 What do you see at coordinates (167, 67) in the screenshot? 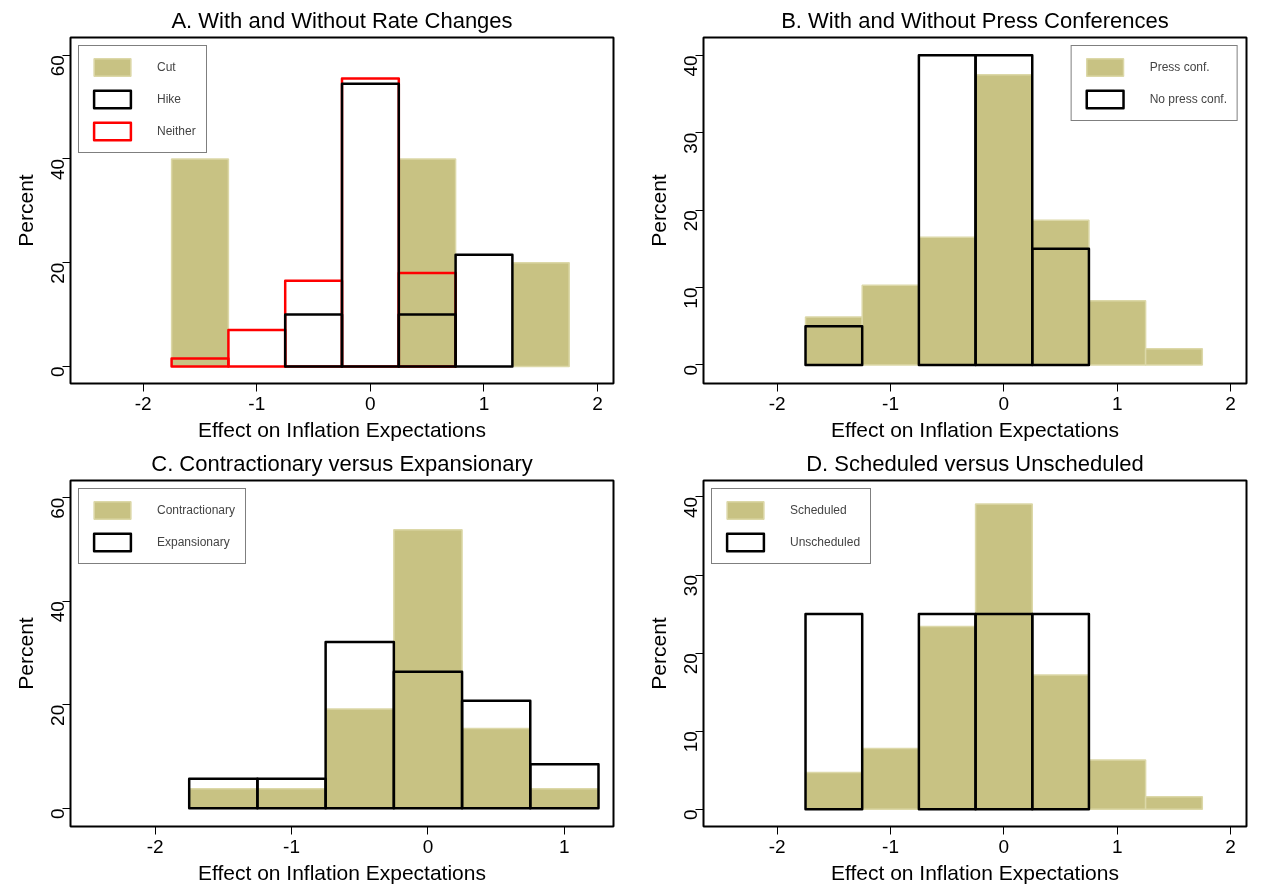
I see `legend-label: Cut` at bounding box center [167, 67].